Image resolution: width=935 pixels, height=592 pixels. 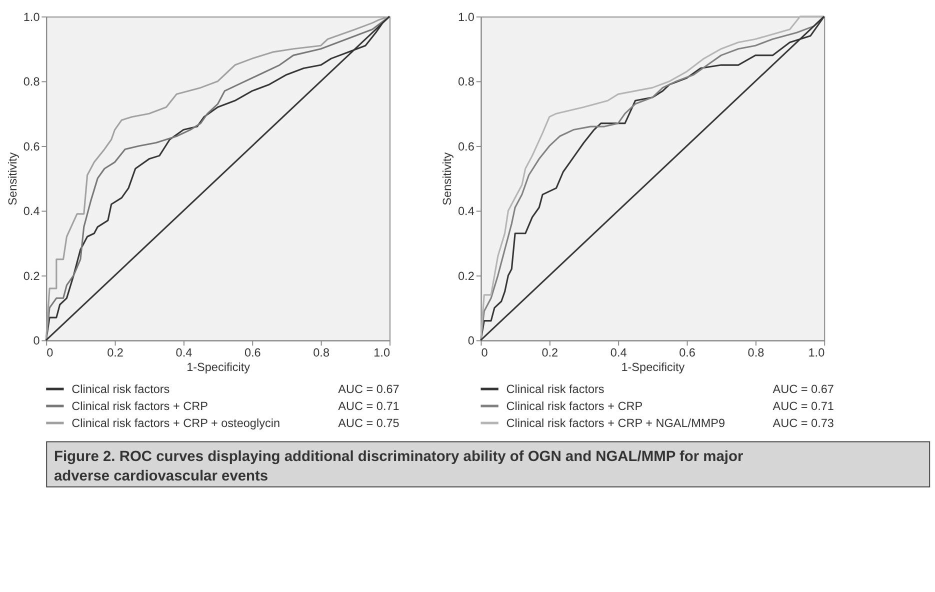 I want to click on text: AUC = 0.75, so click(x=369, y=423).